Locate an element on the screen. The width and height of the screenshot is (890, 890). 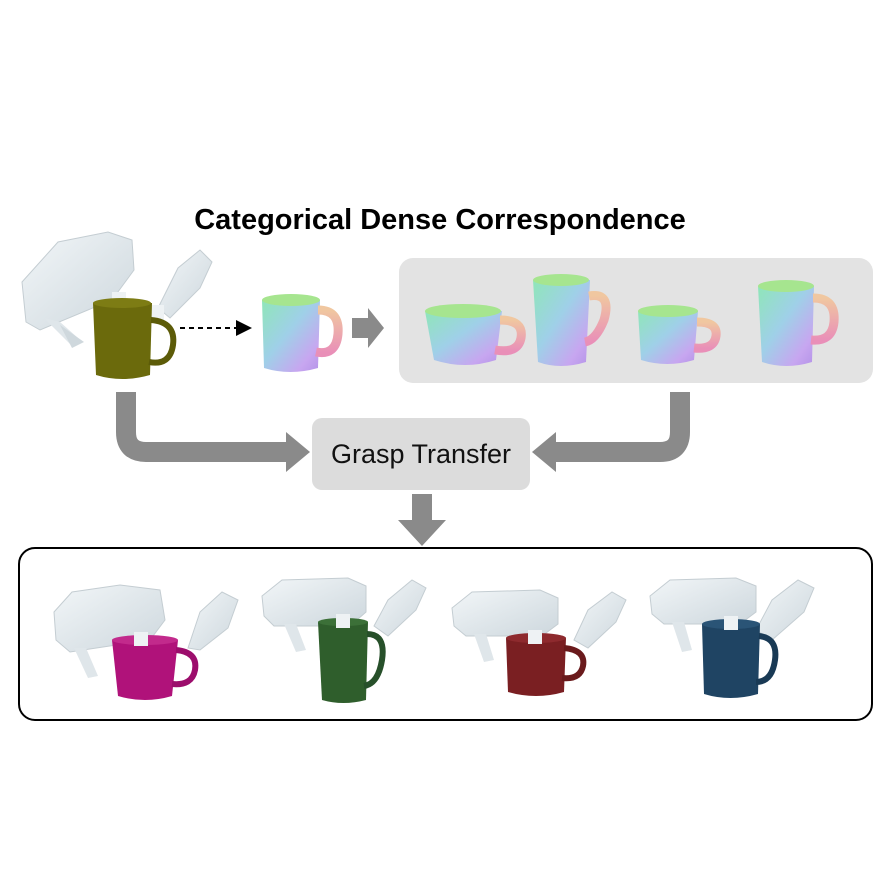
down-flow-arrow is located at coordinates (422, 520).